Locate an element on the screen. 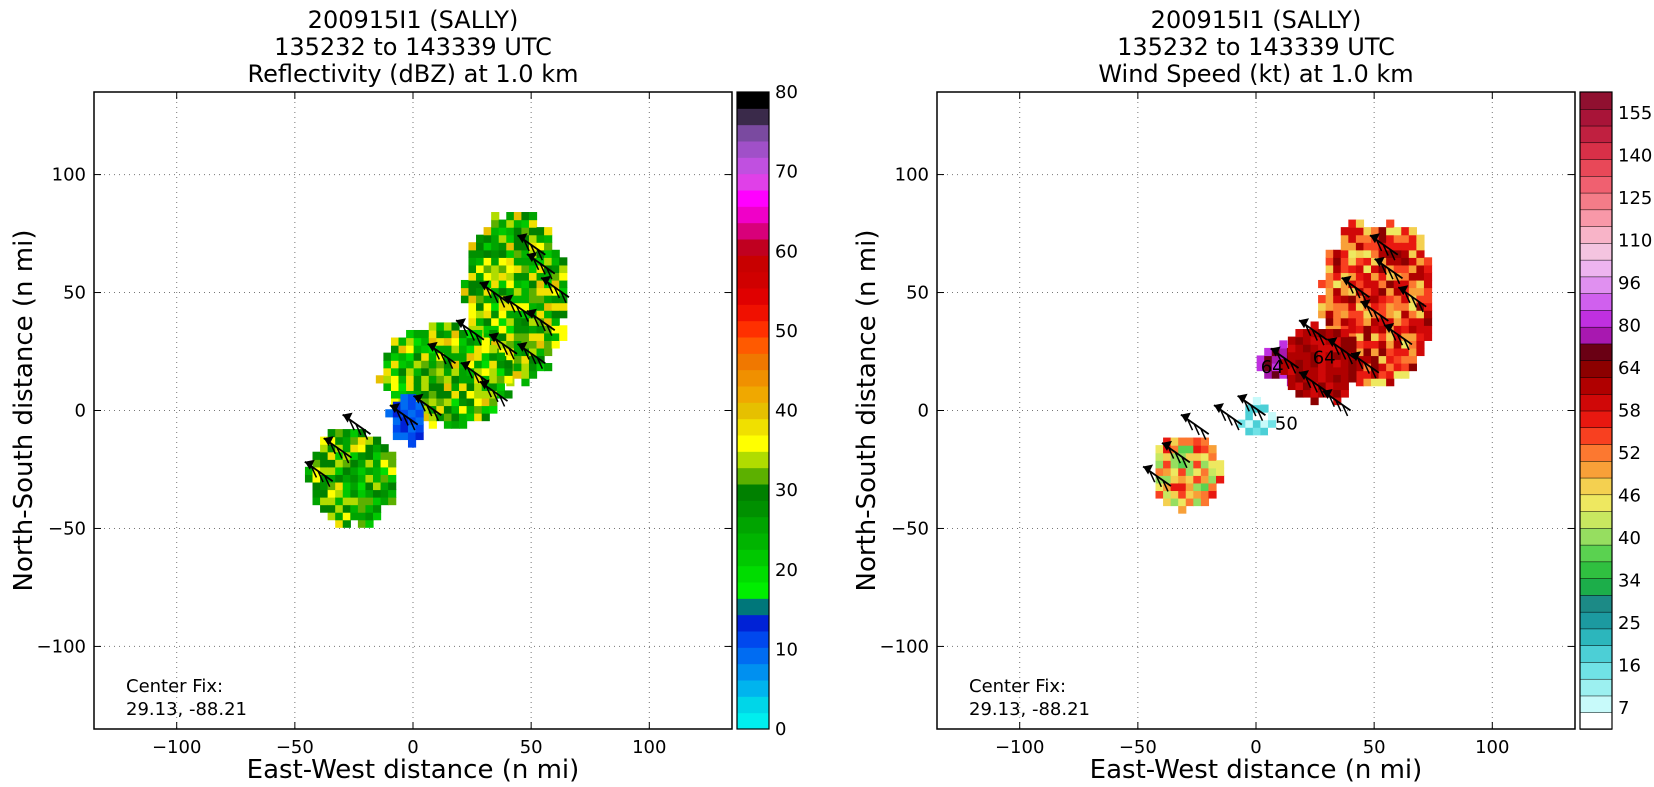  x-tick-label: 50 is located at coordinates (531, 747).